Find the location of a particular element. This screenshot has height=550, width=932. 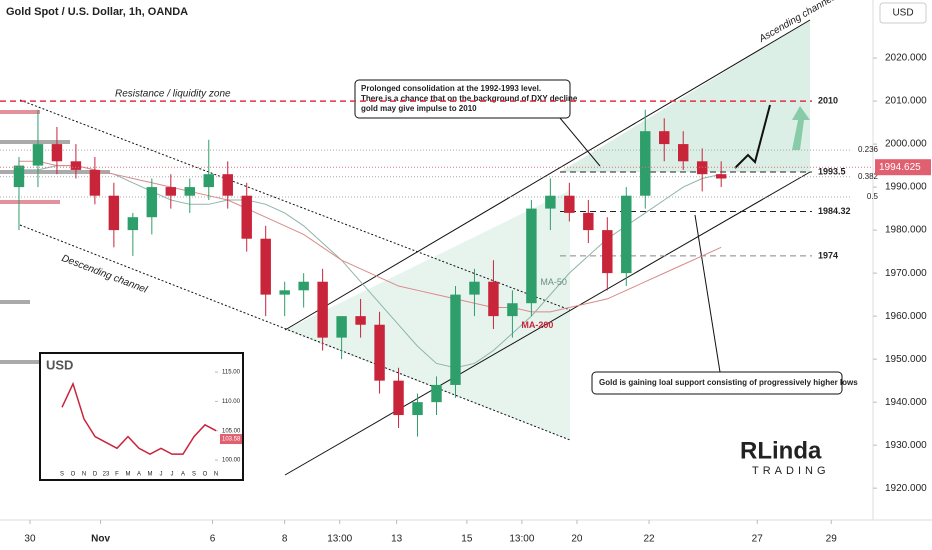

x-tick-label: 29 is located at coordinates (832, 539).